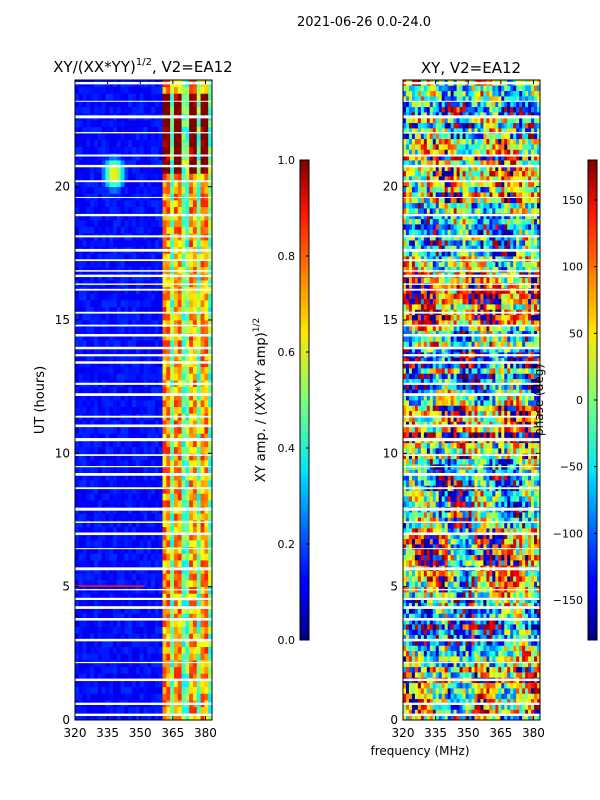 The height and width of the screenshot is (800, 600). I want to click on amplitude-flagged-row, so click(143, 289).